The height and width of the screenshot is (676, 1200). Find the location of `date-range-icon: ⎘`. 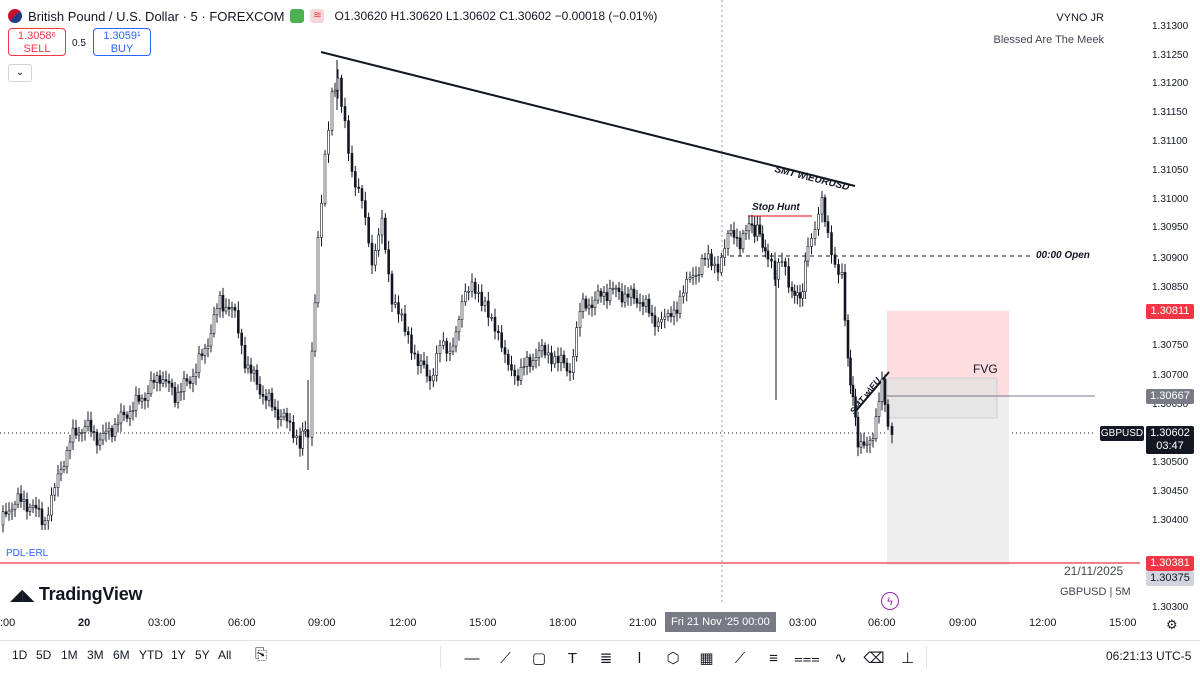

date-range-icon: ⎘ is located at coordinates (261, 654).